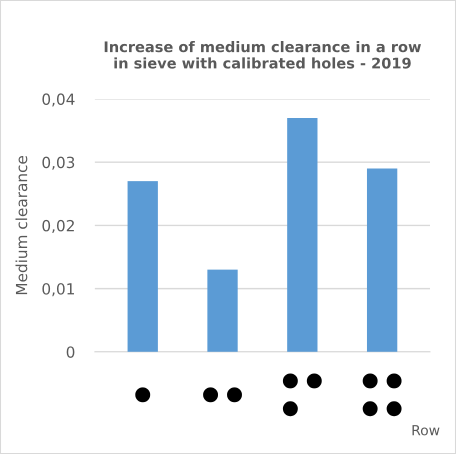 The height and width of the screenshot is (454, 456). I want to click on y-tick-label: 0,04, so click(58, 100).